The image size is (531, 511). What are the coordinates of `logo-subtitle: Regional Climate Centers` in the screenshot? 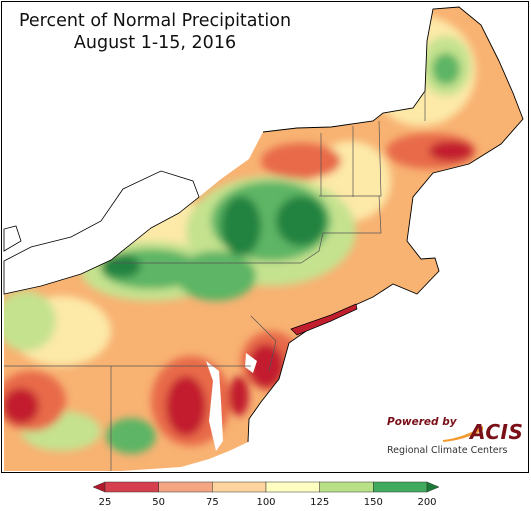 It's located at (447, 450).